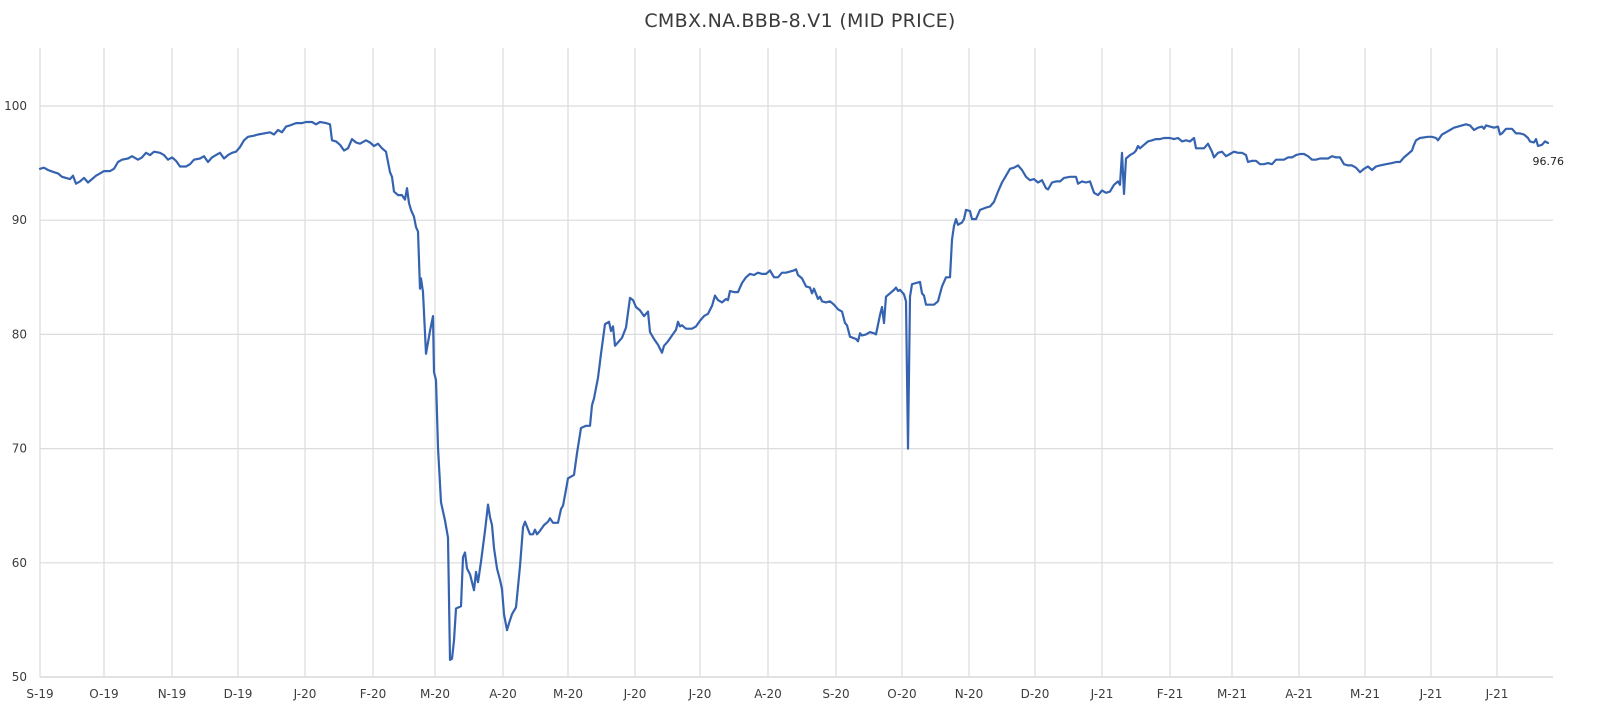  I want to click on x-tick-label: N-20, so click(969, 694).